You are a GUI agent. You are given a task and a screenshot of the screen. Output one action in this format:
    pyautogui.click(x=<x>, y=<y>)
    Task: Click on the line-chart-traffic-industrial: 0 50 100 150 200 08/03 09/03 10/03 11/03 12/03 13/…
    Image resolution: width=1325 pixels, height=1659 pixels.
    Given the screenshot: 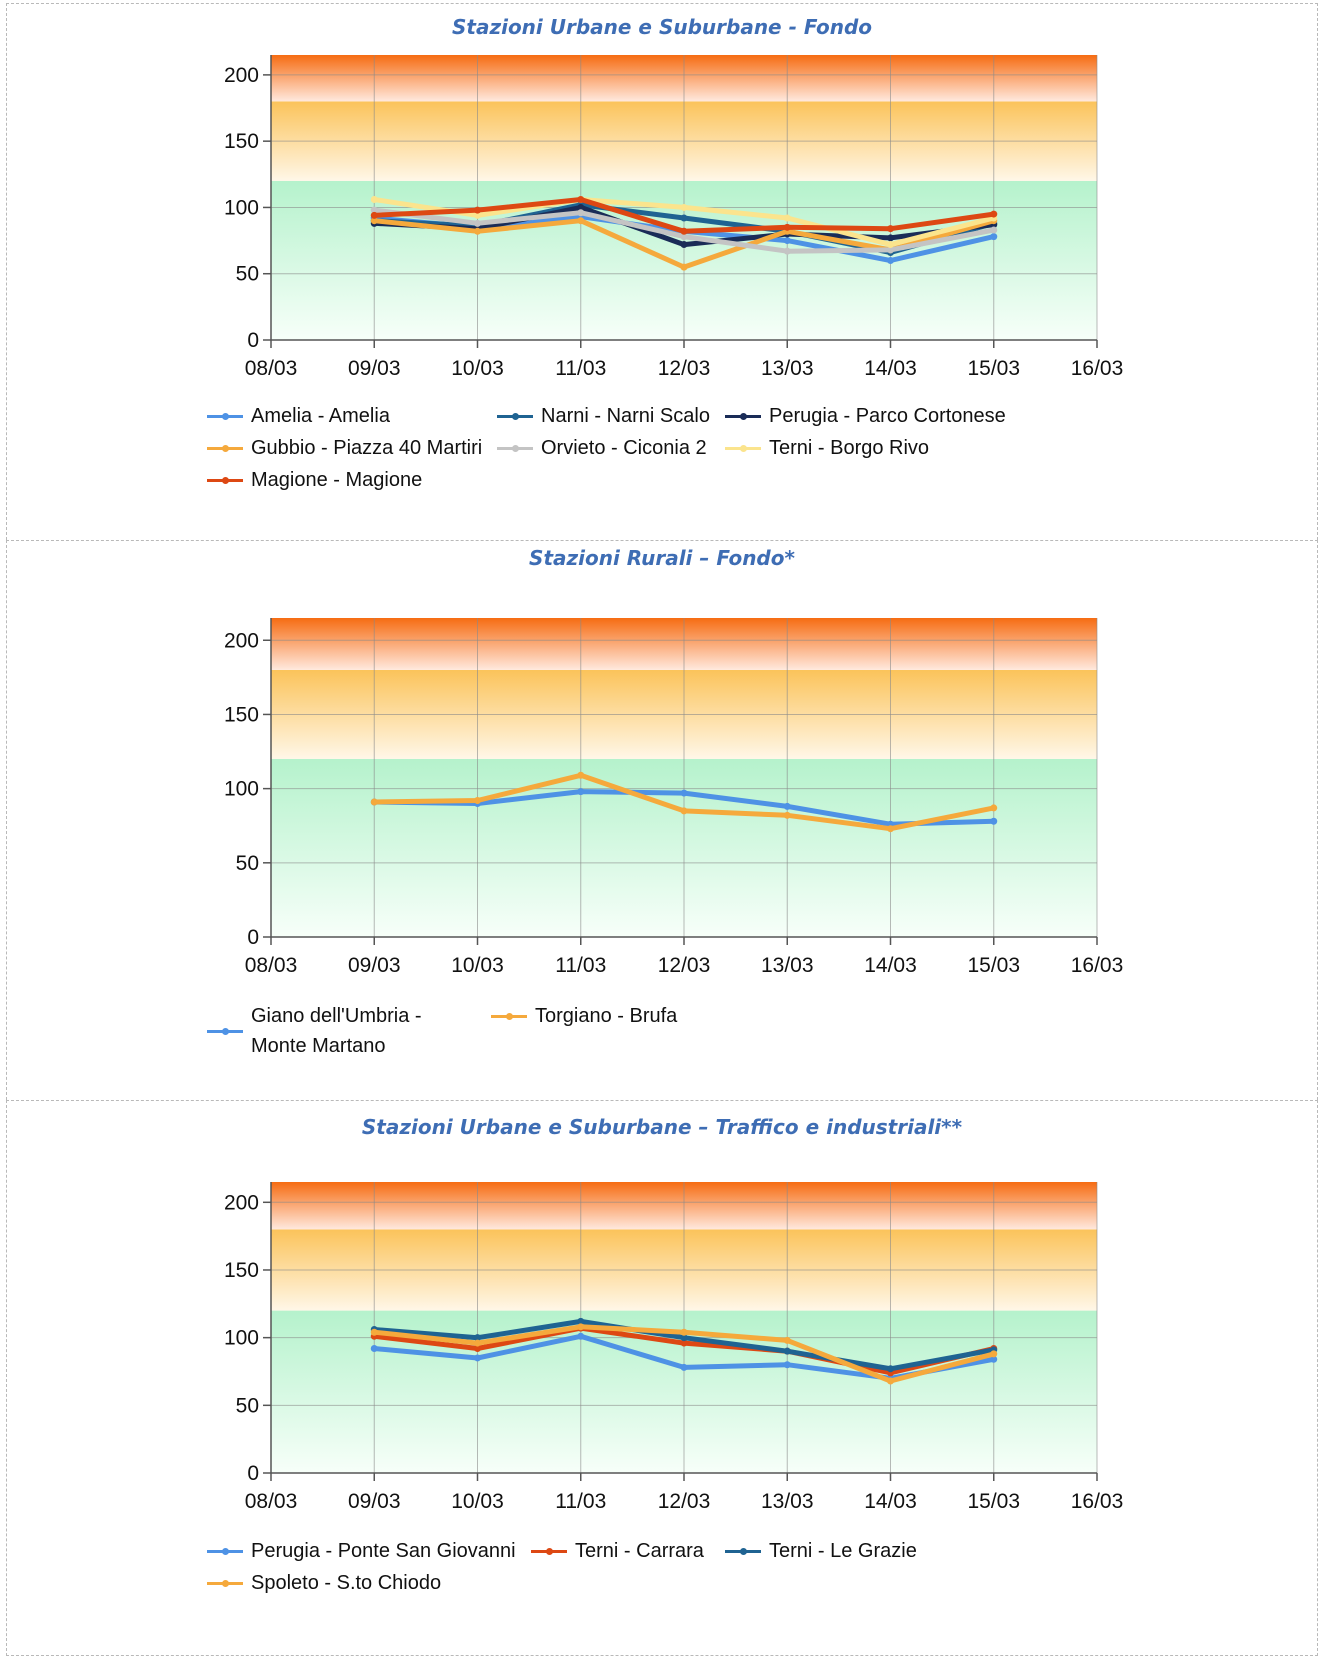 What is the action you would take?
    pyautogui.click(x=674, y=1347)
    